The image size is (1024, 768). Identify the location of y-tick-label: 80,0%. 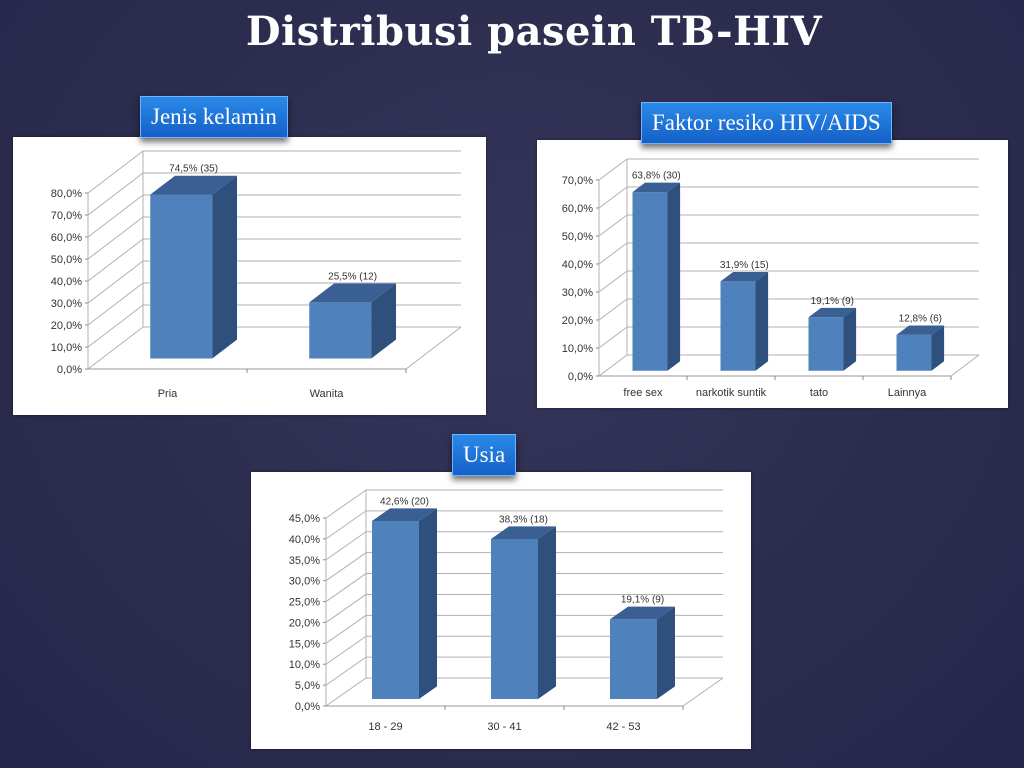
(66, 194).